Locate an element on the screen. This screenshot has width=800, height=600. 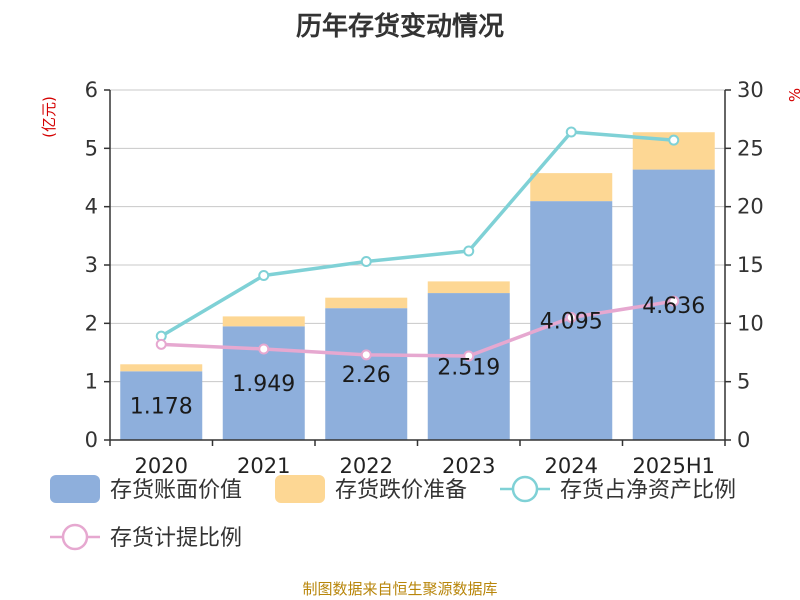
legend-label: 存货占净资产比例 is located at coordinates (648, 490).